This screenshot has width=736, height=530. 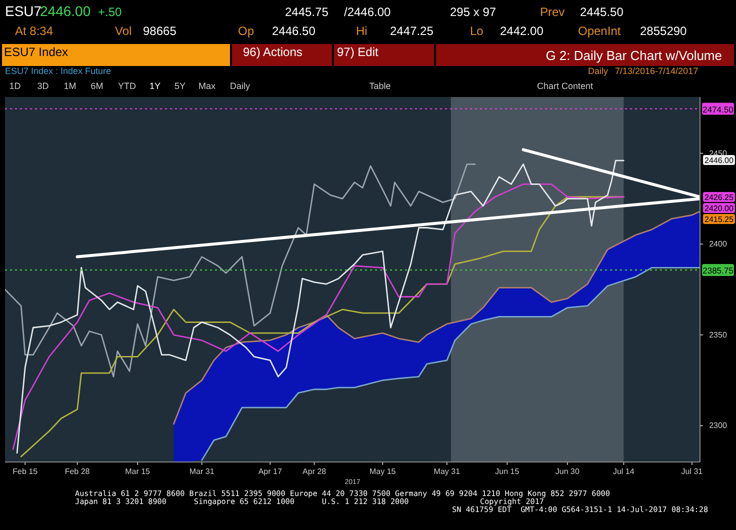 What do you see at coordinates (294, 31) in the screenshot?
I see `text: 2446.50` at bounding box center [294, 31].